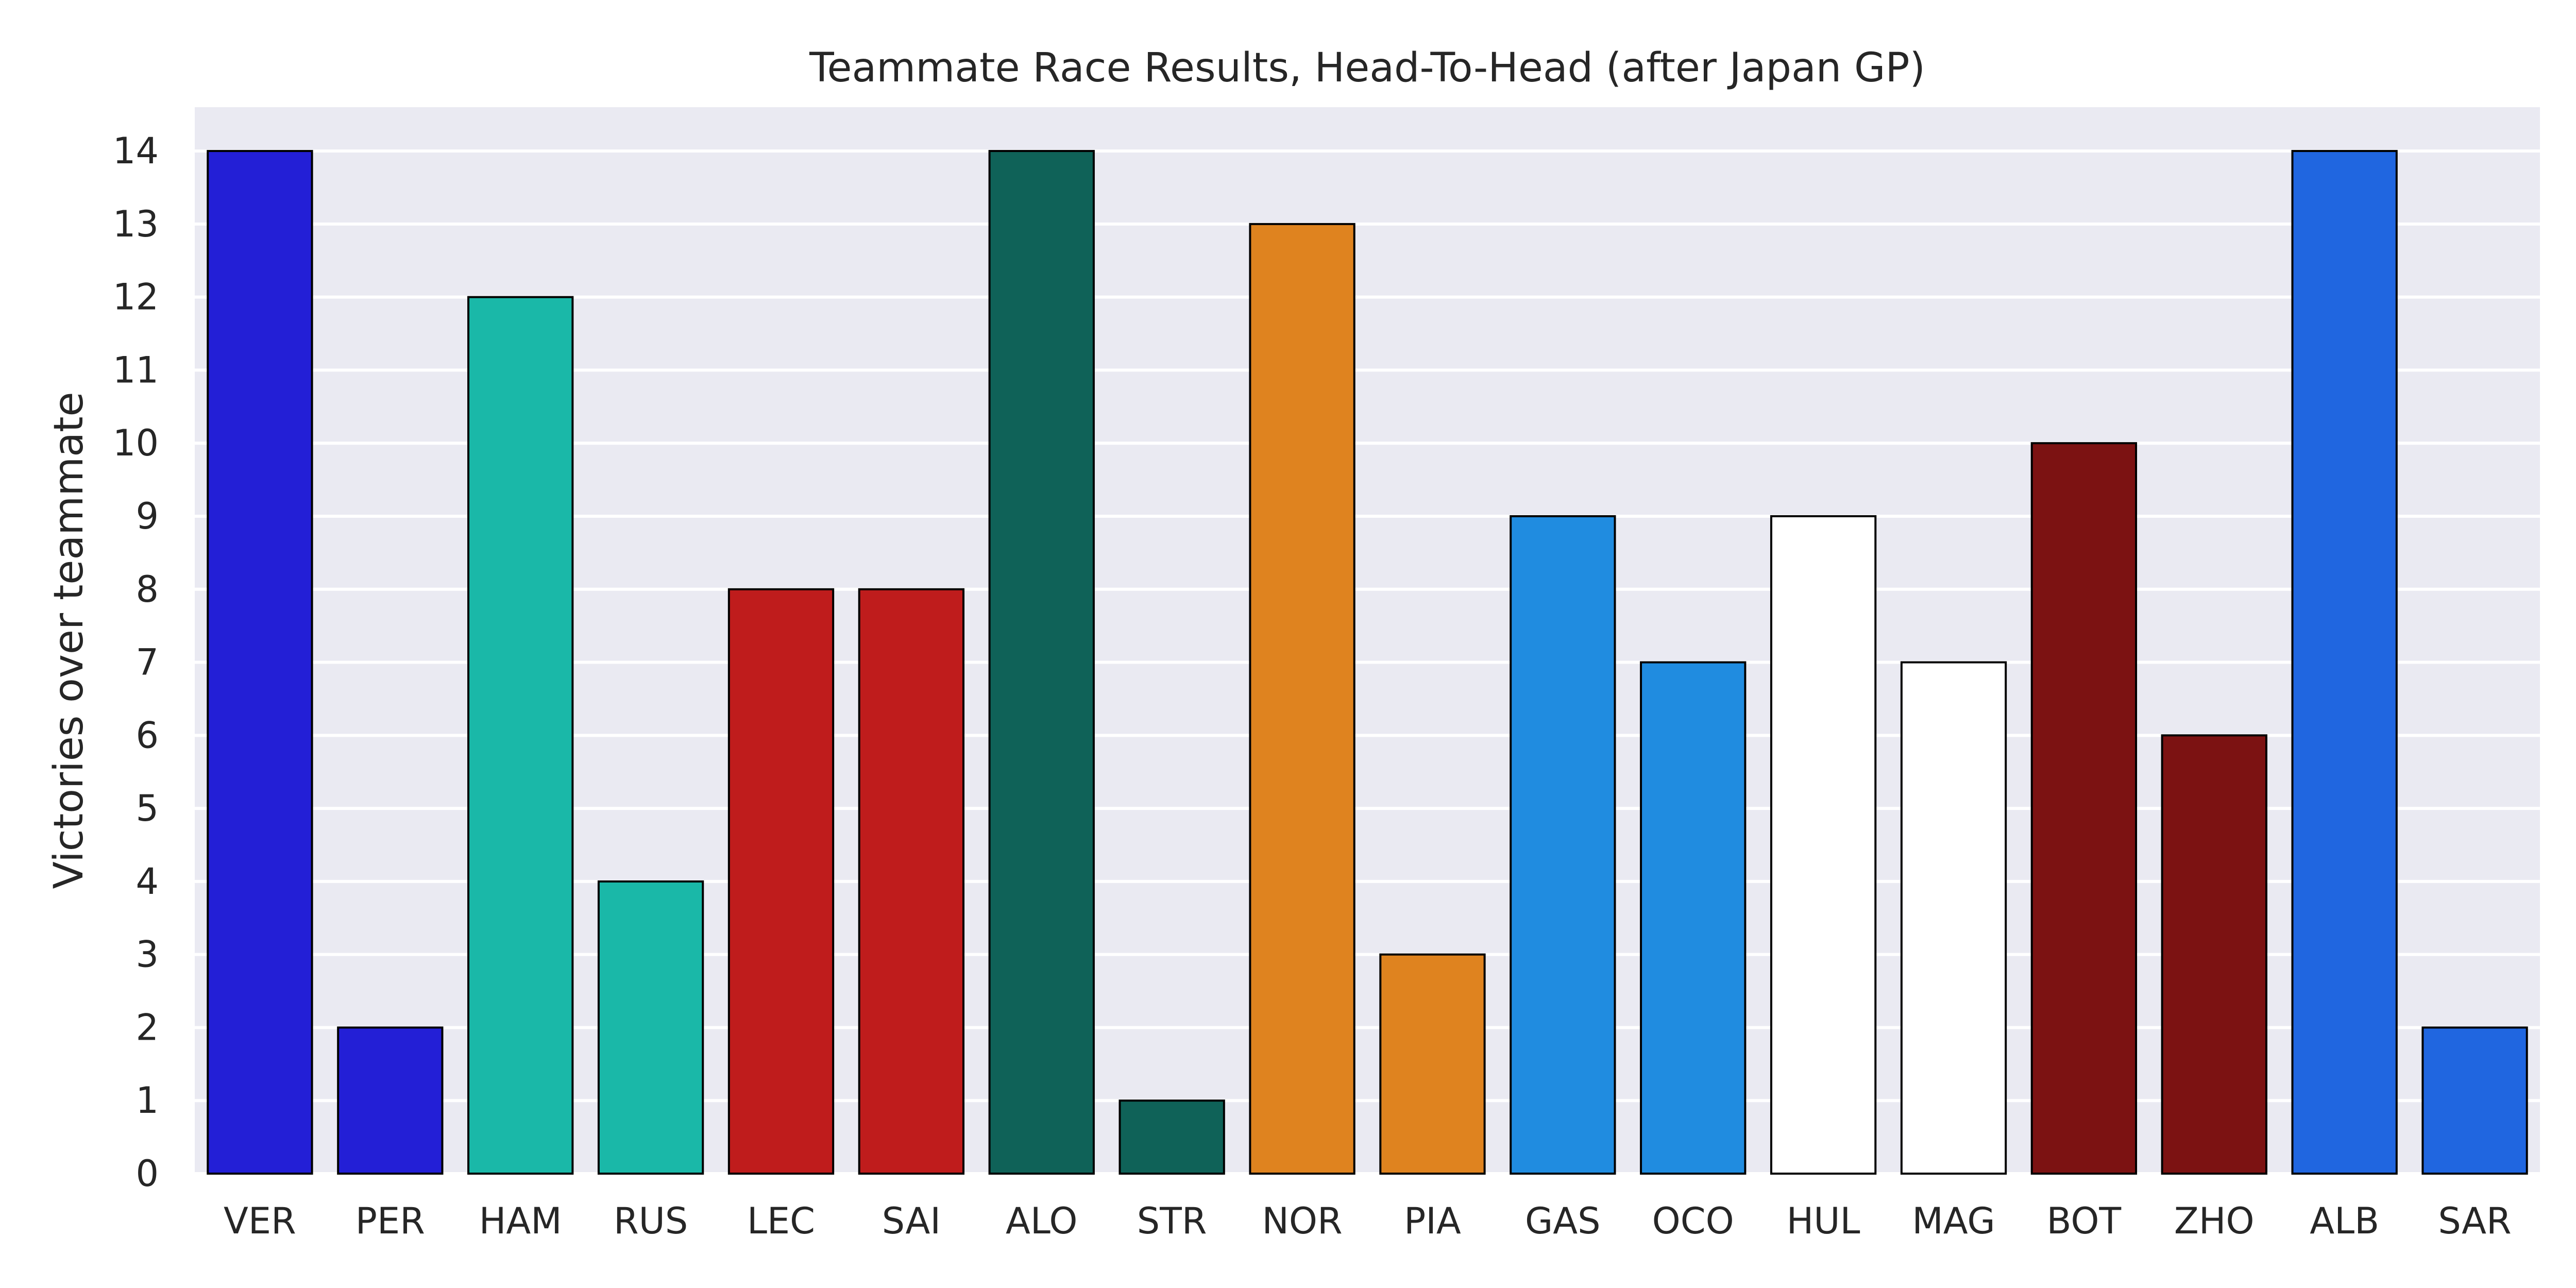 The image size is (2576, 1288). What do you see at coordinates (260, 1221) in the screenshot?
I see `x-tick-label-ver: VER` at bounding box center [260, 1221].